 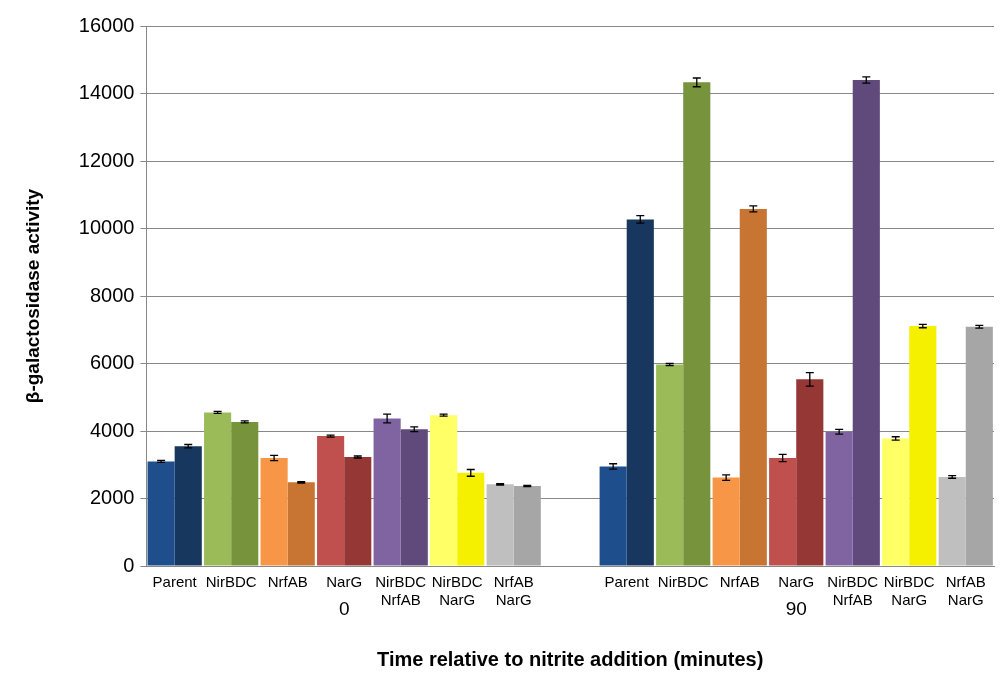 I want to click on text: 90, so click(x=796, y=608).